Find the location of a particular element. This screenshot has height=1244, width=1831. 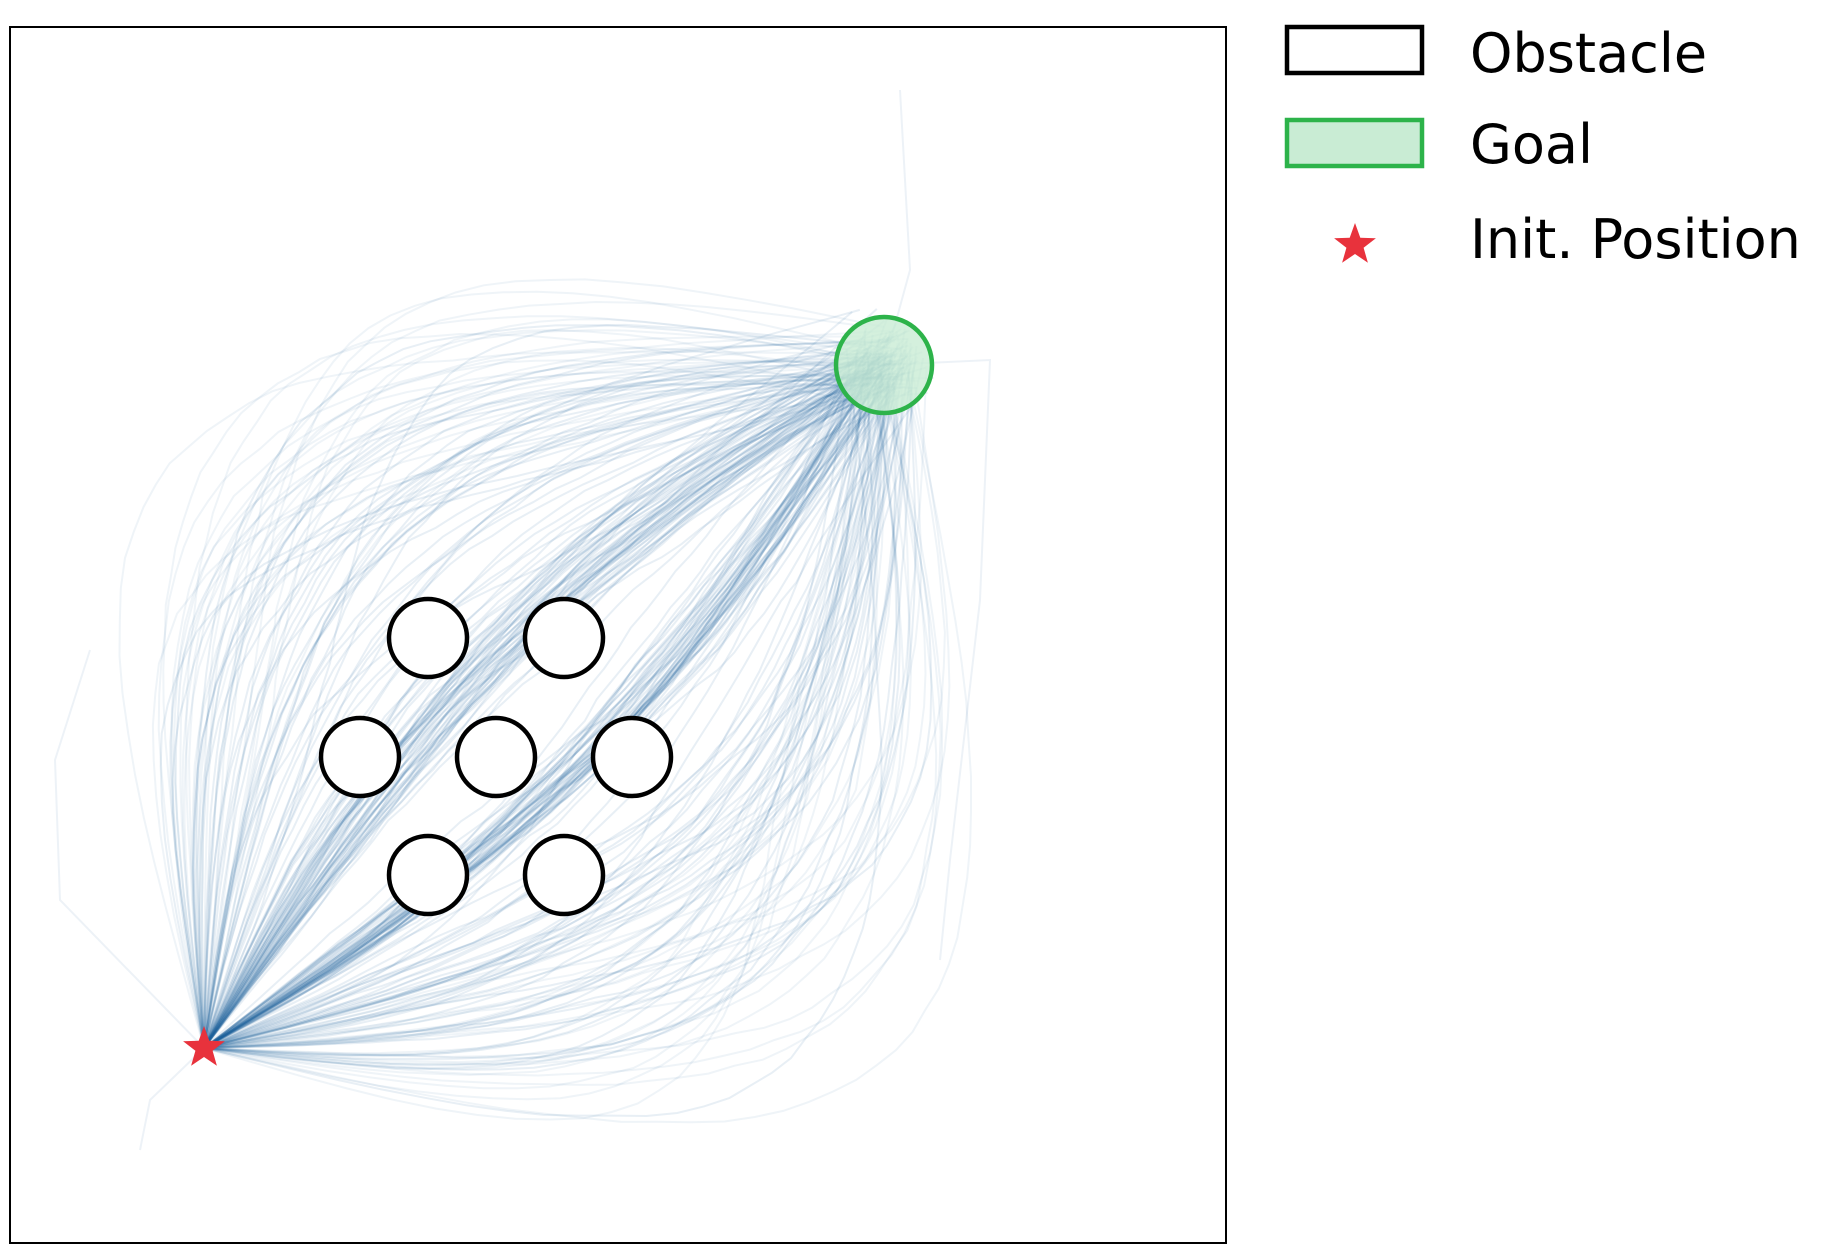

goal-region is located at coordinates (884, 365).